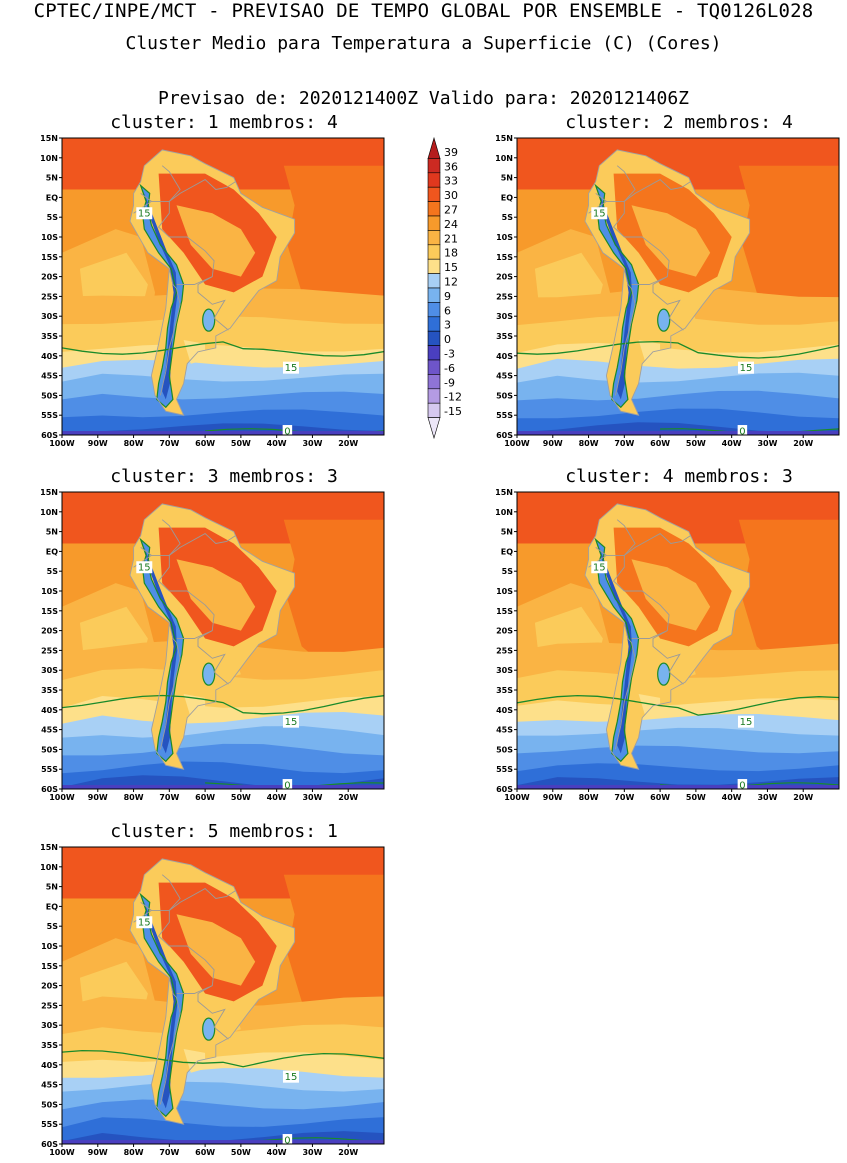 The height and width of the screenshot is (1163, 847). What do you see at coordinates (49, 1104) in the screenshot?
I see `lat-label: 50S` at bounding box center [49, 1104].